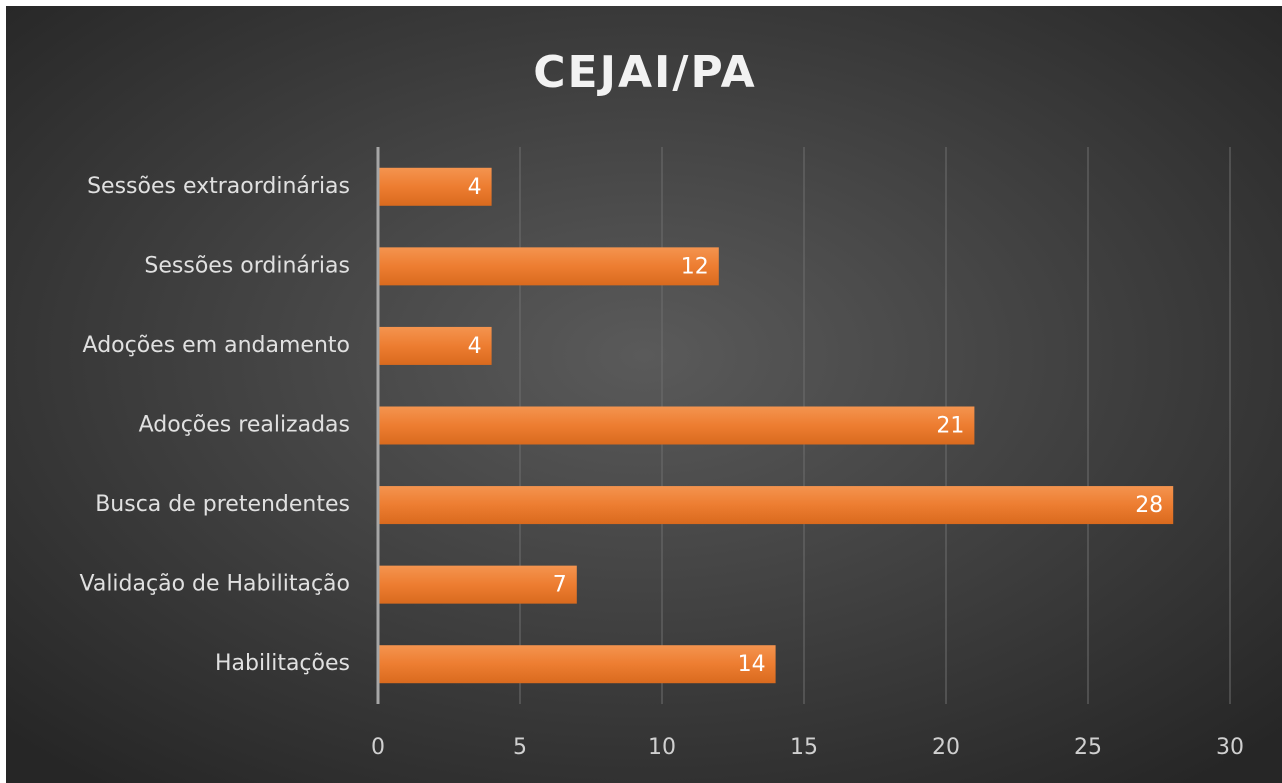 The width and height of the screenshot is (1282, 783). I want to click on y-tick-label: Busca de pretendentes, so click(222, 504).